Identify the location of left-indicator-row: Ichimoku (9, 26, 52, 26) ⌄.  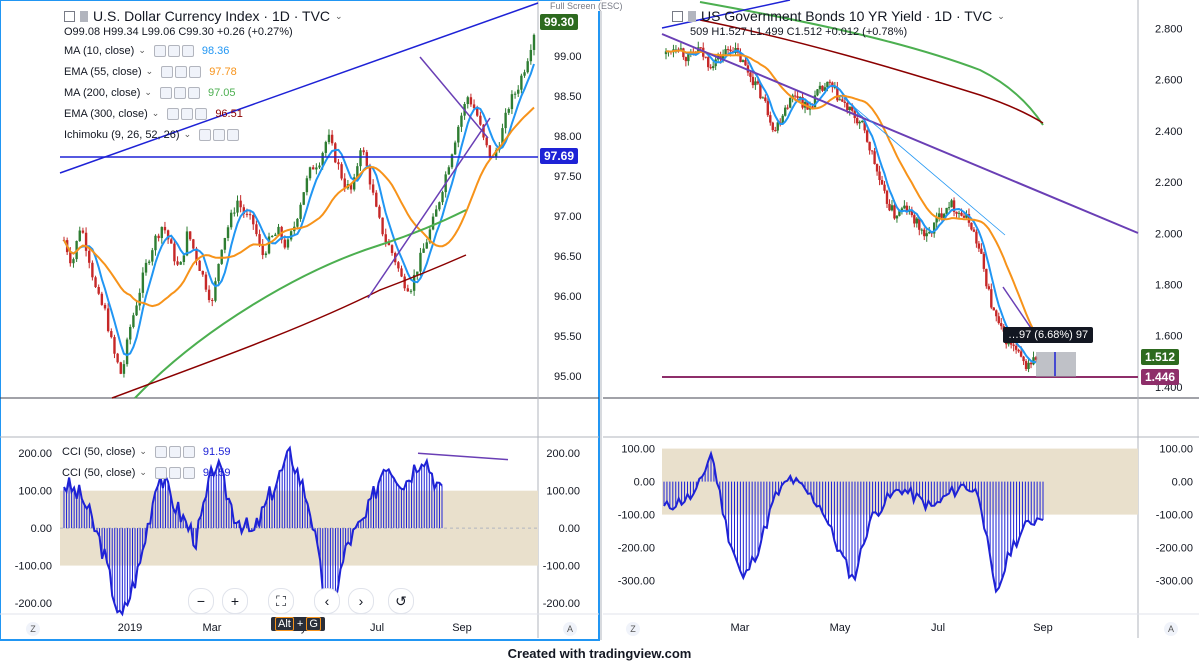
(203, 134).